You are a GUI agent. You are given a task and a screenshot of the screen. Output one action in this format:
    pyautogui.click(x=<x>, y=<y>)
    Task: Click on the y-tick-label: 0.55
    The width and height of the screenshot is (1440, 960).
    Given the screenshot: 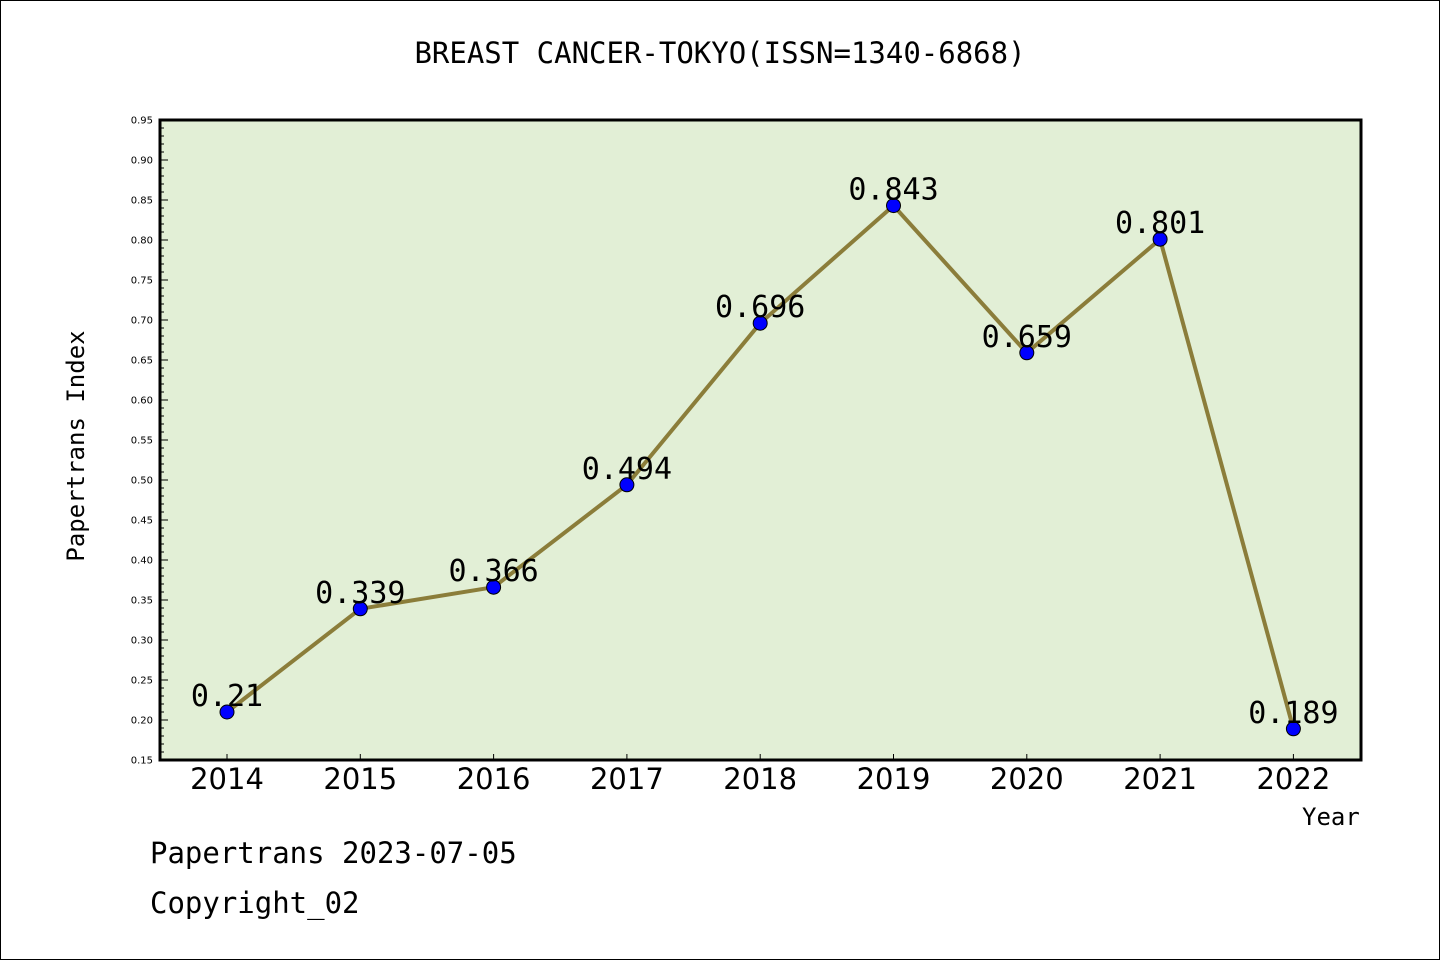 What is the action you would take?
    pyautogui.click(x=142, y=441)
    